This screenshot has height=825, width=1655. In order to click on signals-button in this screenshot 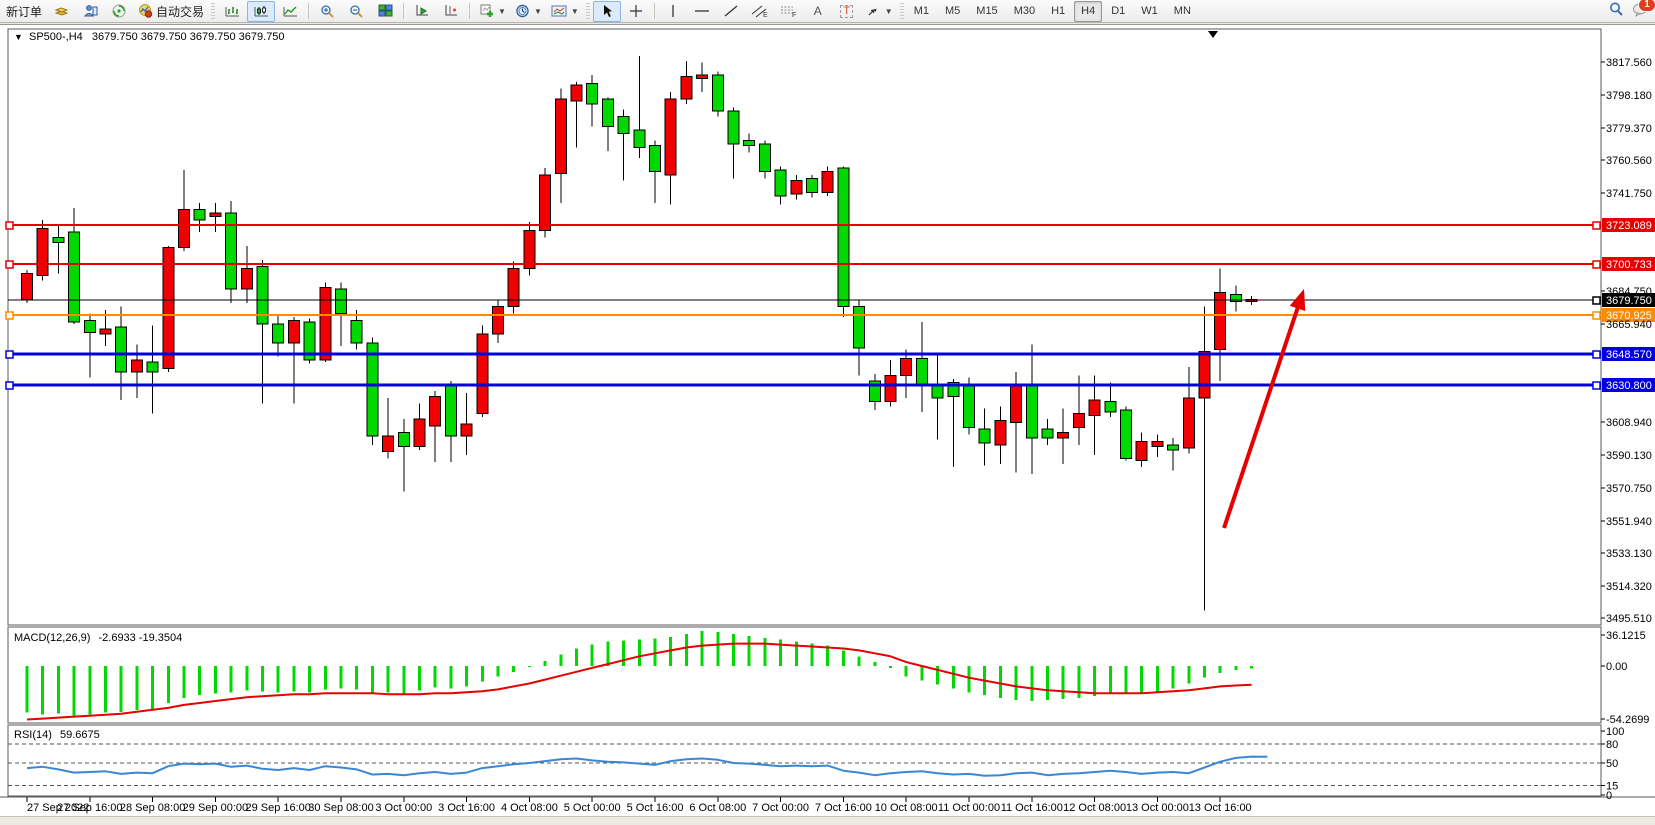, I will do `click(119, 11)`.